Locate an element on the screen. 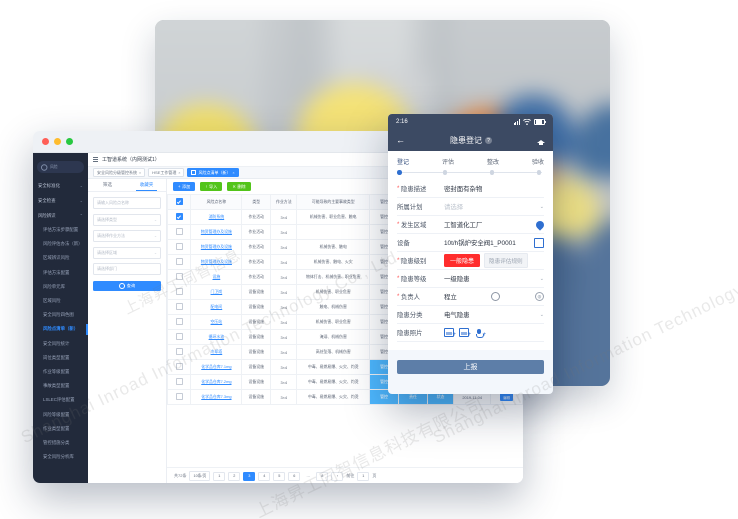 The image size is (738, 519). camera-add-icon: + is located at coordinates (465, 333).